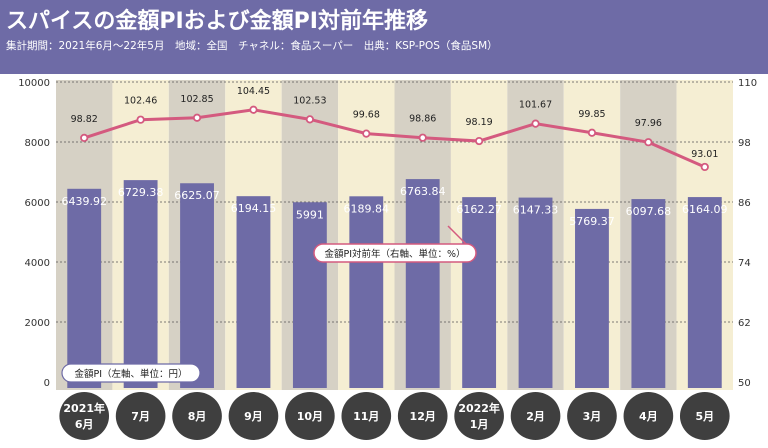 The image size is (768, 448). I want to click on y-right-tick-label: 98, so click(744, 143).